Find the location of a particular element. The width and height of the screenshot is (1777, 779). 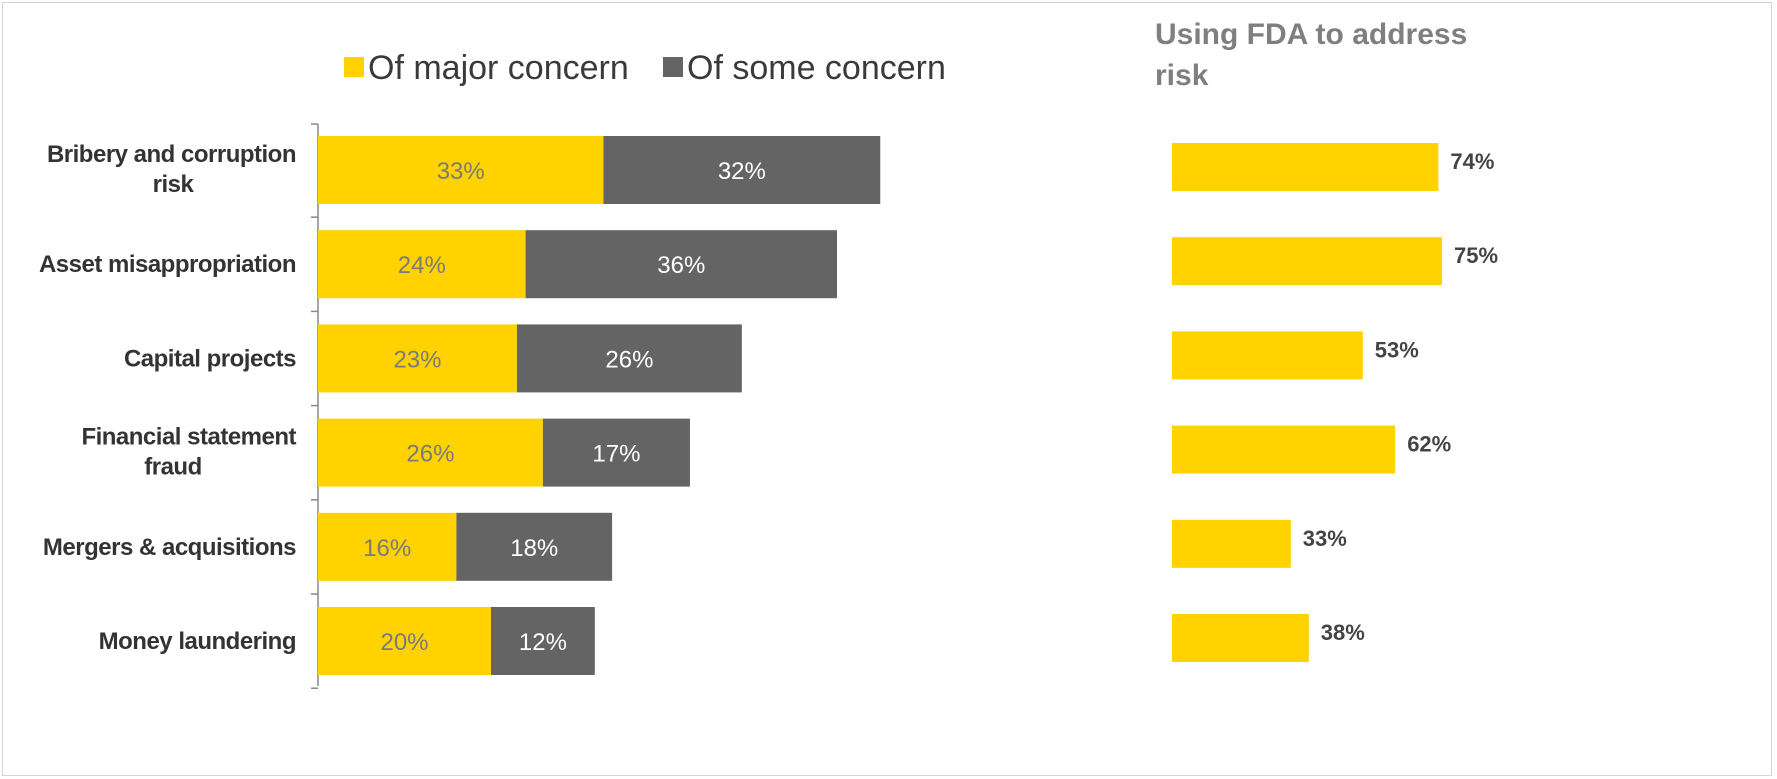

data-label-some: 32% is located at coordinates (742, 171).